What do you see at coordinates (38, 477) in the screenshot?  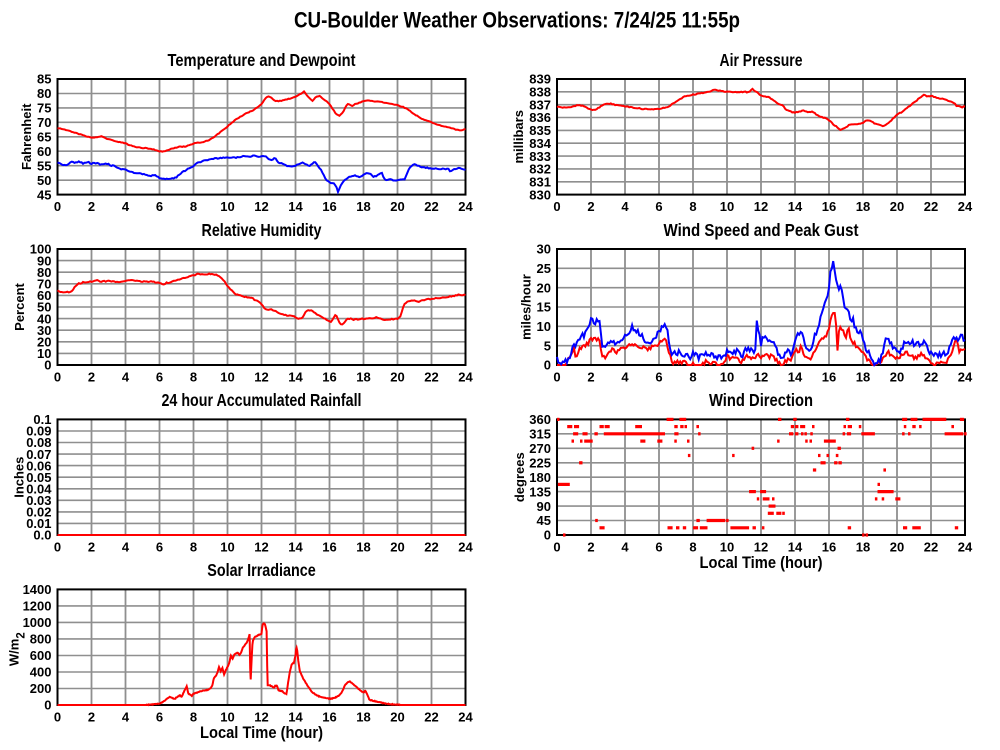 I see `svg-text: 0.05` at bounding box center [38, 477].